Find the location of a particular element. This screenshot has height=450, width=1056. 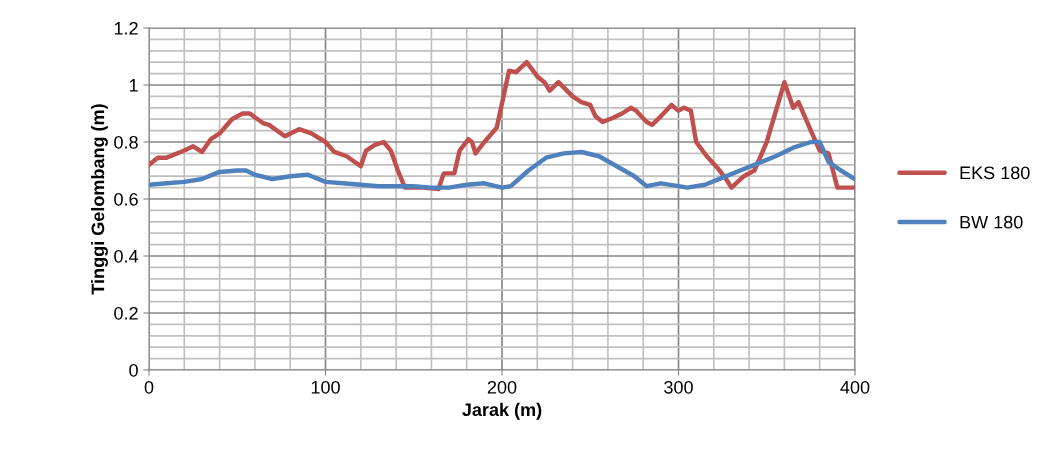

y-tick-label: 1 is located at coordinates (133, 85).